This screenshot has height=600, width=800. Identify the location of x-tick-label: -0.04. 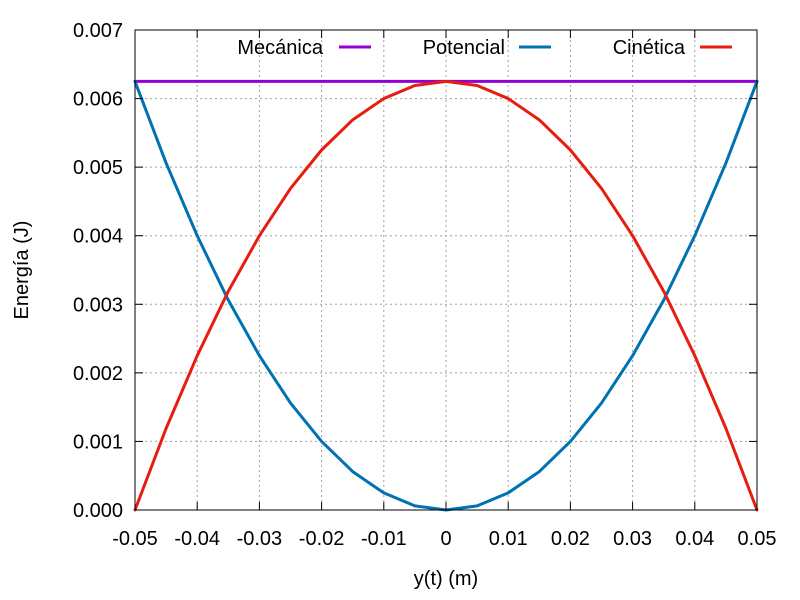
(197, 539).